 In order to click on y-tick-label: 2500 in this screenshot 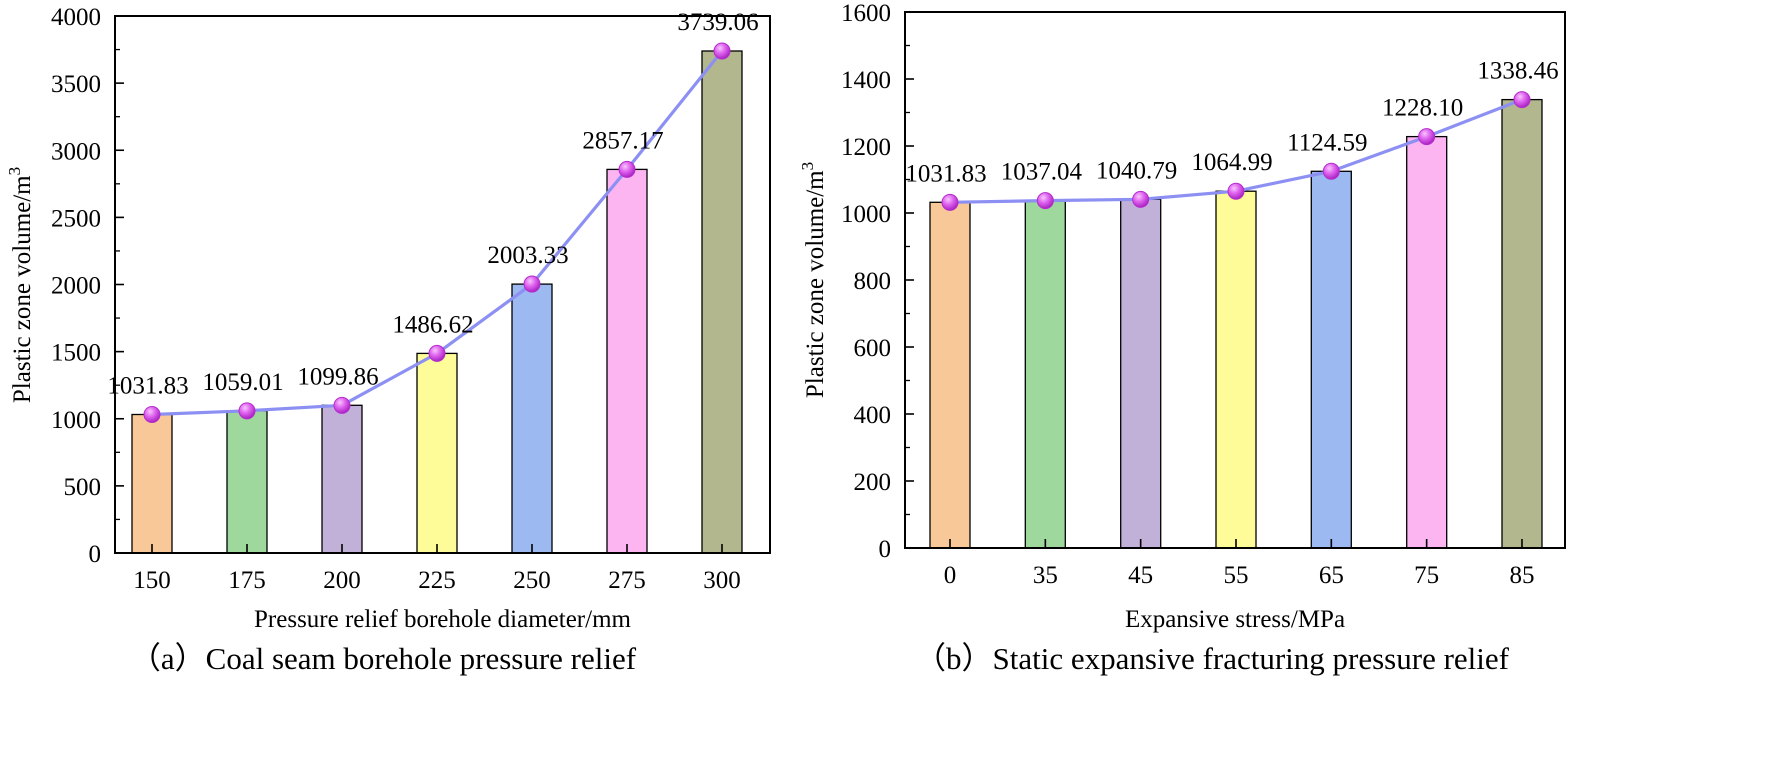, I will do `click(76, 218)`.